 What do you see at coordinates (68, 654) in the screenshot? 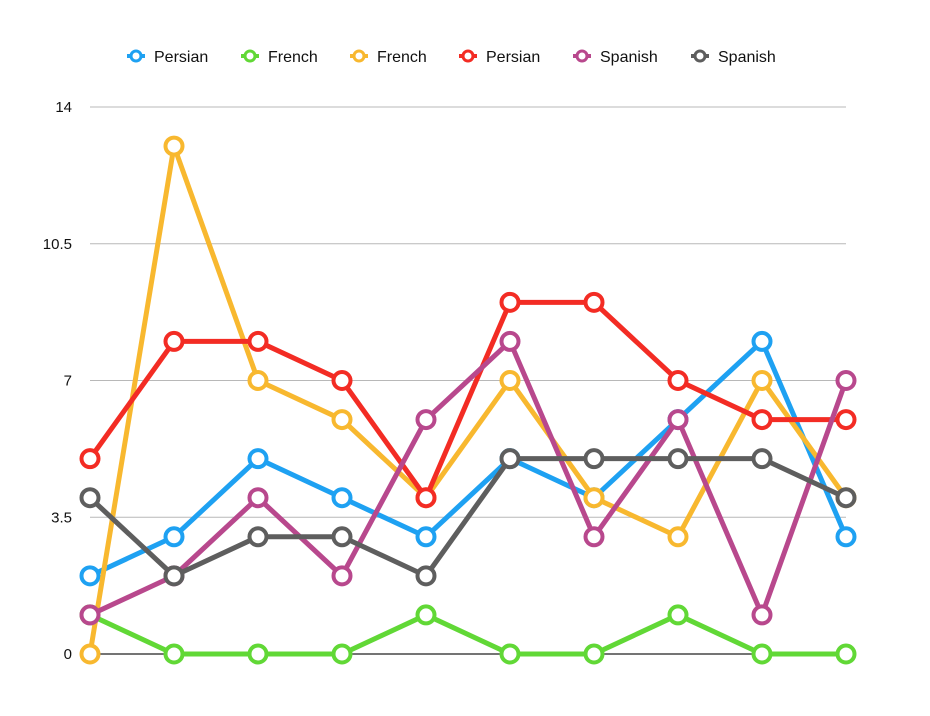
I see `y-tick-label: 0` at bounding box center [68, 654].